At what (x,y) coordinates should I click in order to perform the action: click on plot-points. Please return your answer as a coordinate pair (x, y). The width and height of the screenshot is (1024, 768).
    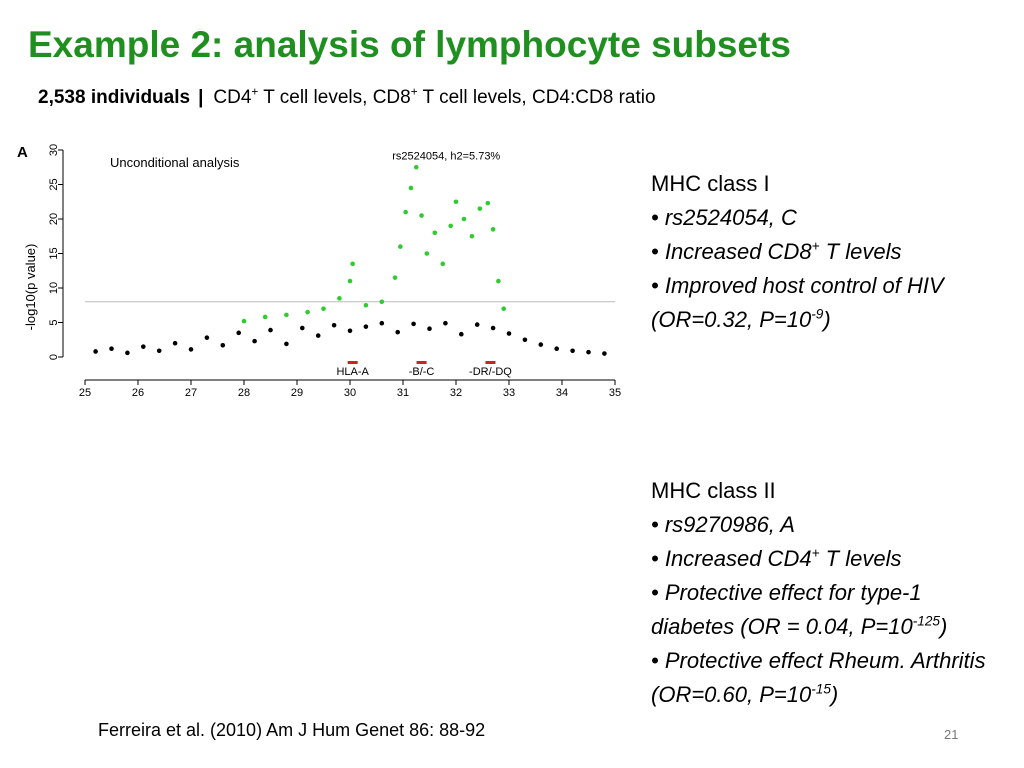
    Looking at the image, I should click on (350, 260).